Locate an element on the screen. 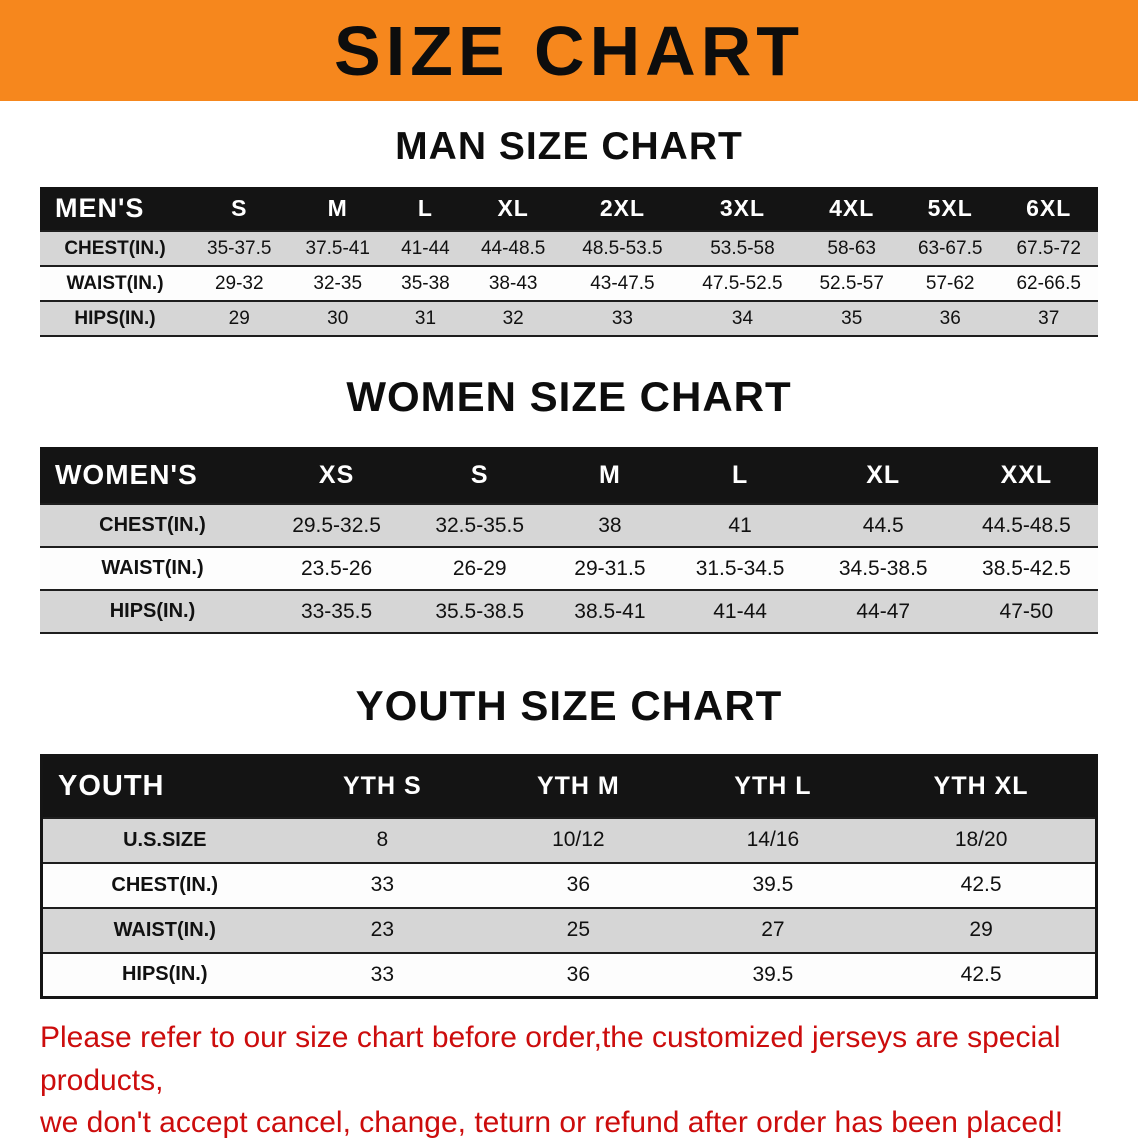 The image size is (1138, 1145). measurement-label: WAIST(IN.) is located at coordinates (152, 568).